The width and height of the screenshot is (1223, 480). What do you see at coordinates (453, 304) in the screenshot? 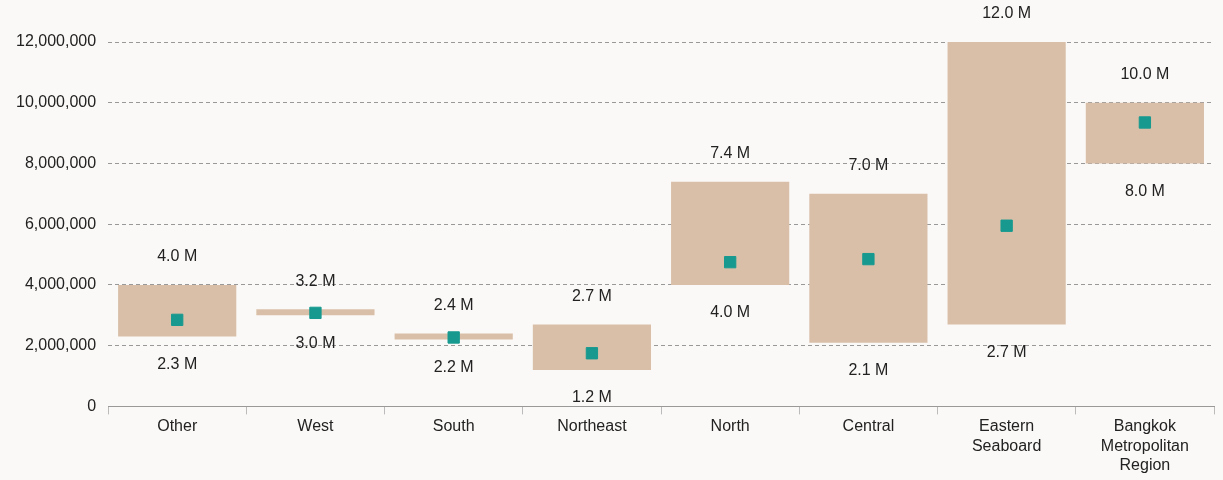
I see `annotation: 2.4 M` at bounding box center [453, 304].